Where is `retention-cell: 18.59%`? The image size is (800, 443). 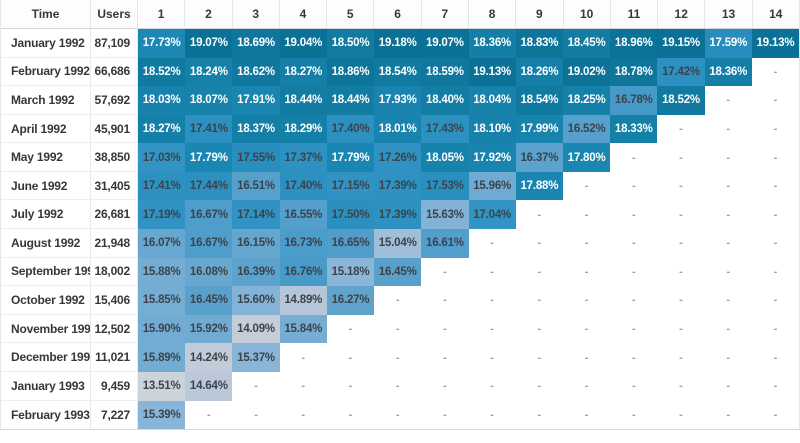 retention-cell: 18.59% is located at coordinates (445, 72).